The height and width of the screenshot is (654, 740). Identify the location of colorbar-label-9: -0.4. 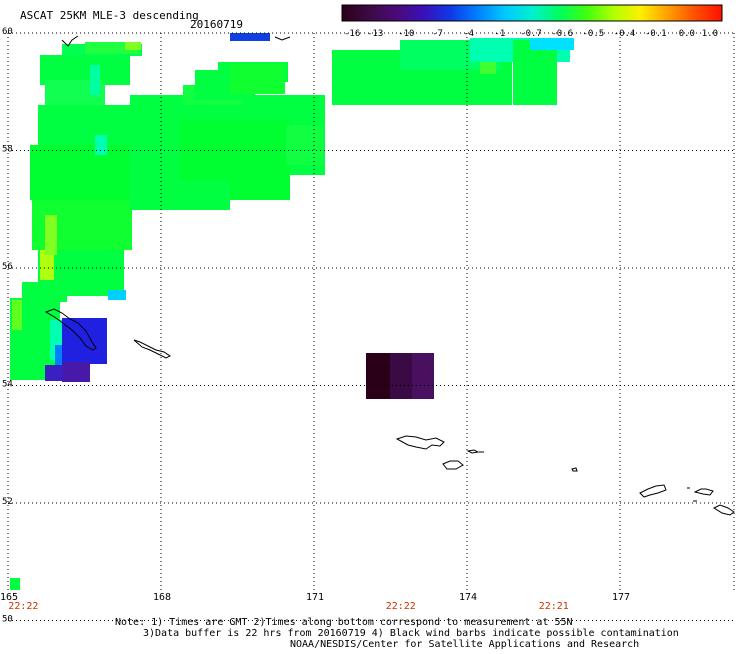
(625, 34).